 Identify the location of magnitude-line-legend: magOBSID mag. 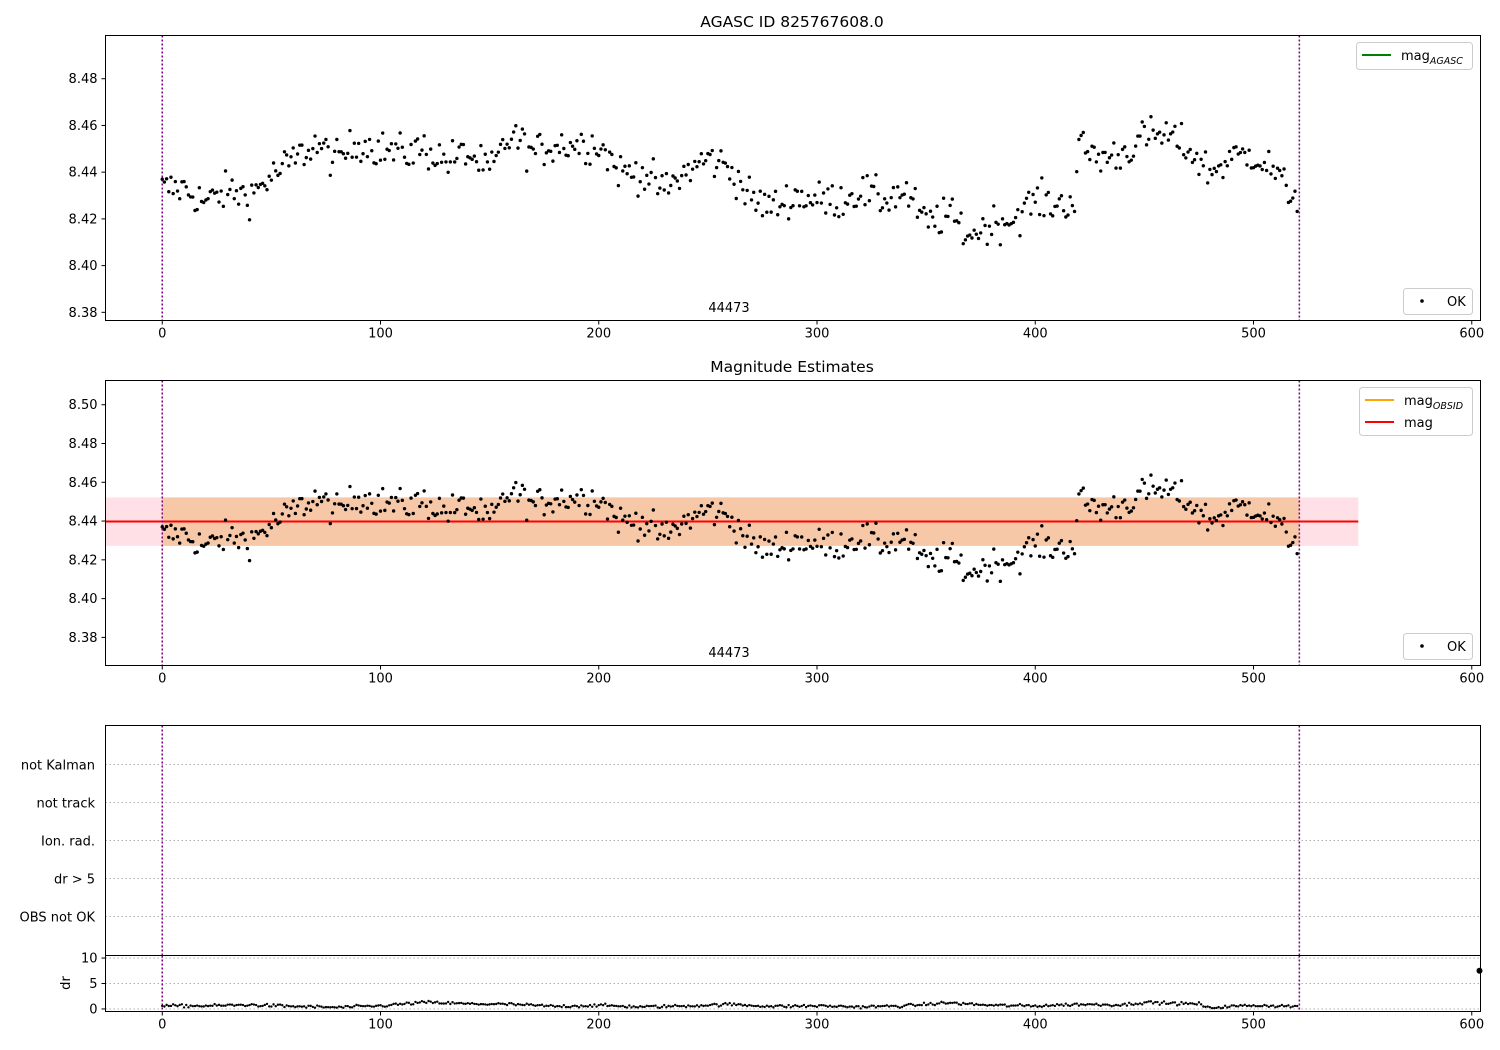
(1416, 411).